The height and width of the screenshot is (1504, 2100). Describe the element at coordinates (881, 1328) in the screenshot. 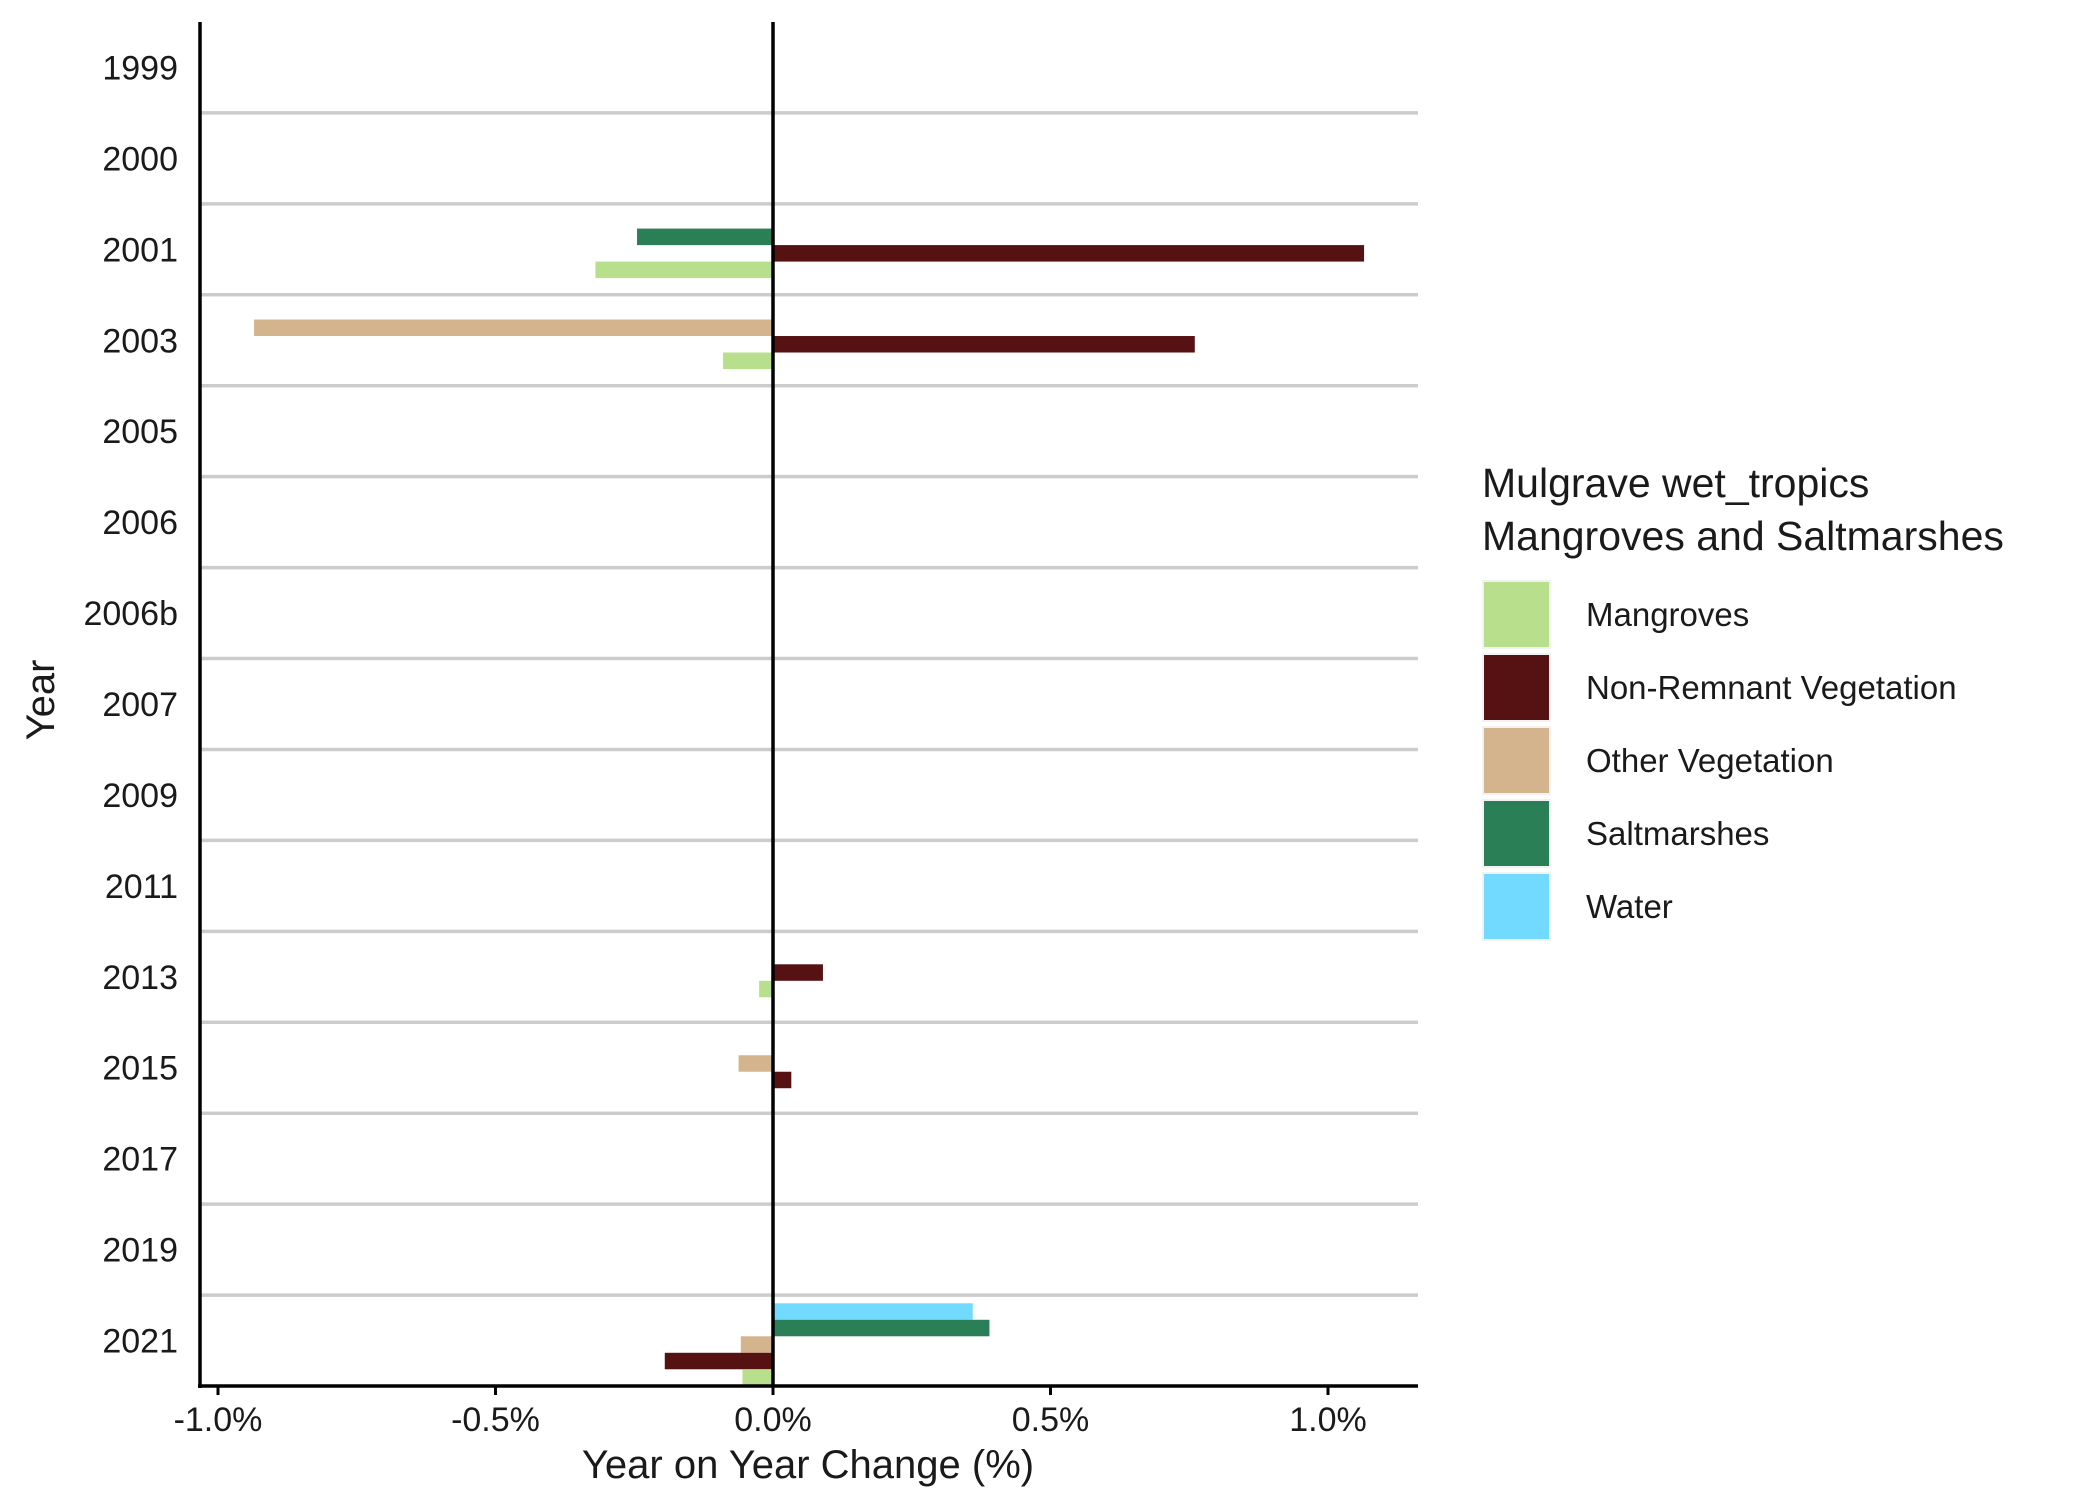

I see `bar-saltmarshes-2021` at that location.